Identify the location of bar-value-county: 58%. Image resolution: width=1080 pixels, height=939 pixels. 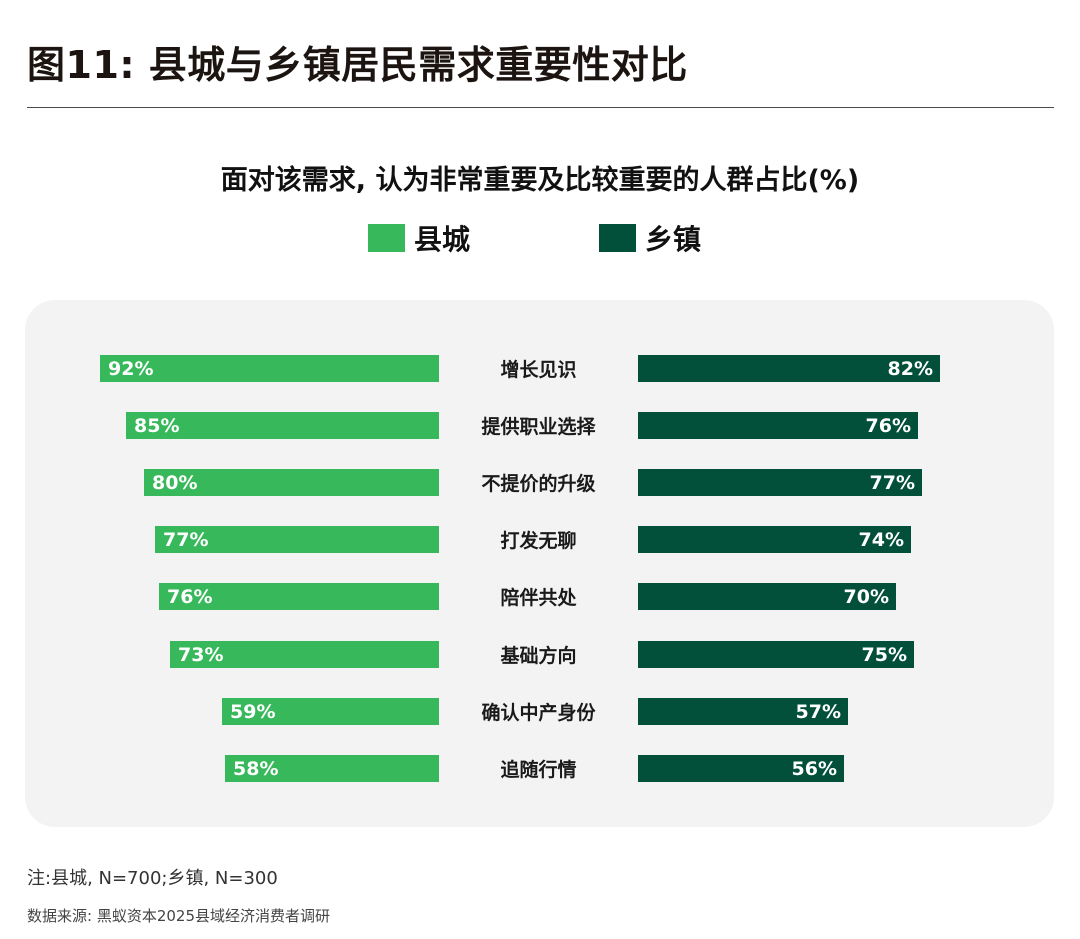
(256, 768).